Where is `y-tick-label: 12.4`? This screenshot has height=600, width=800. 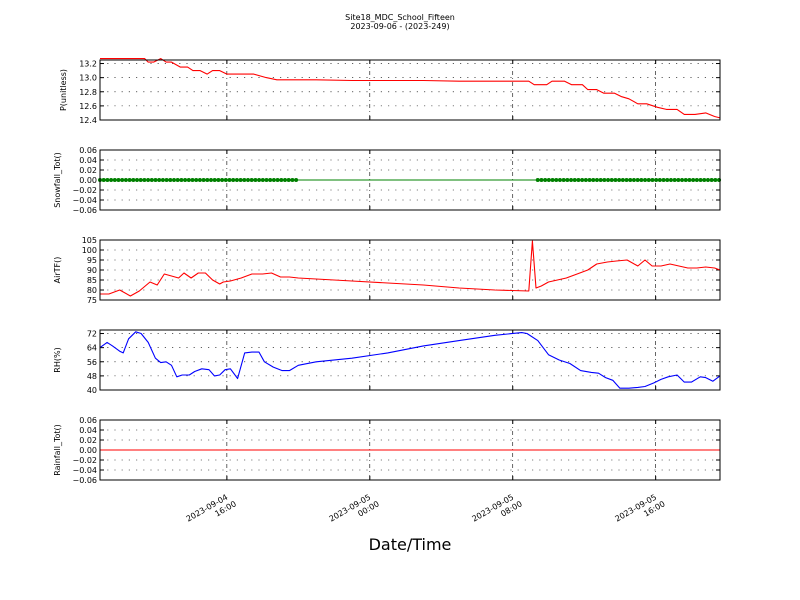 y-tick-label: 12.4 is located at coordinates (88, 120).